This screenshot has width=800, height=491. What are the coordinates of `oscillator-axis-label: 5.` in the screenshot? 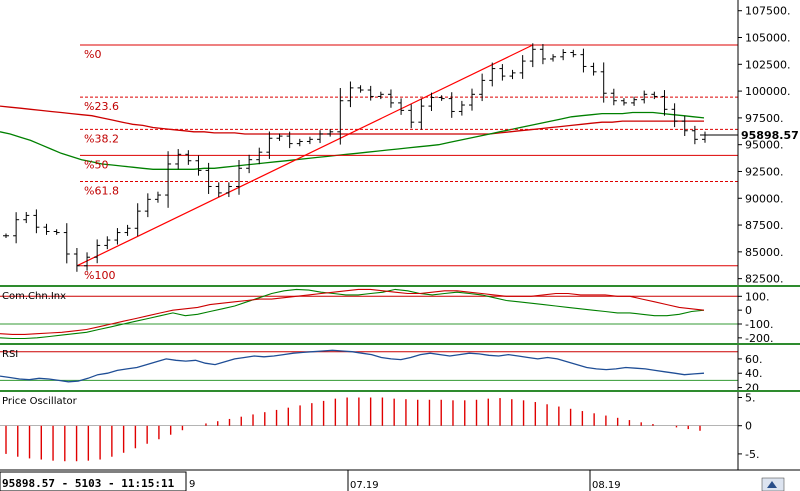 It's located at (750, 398).